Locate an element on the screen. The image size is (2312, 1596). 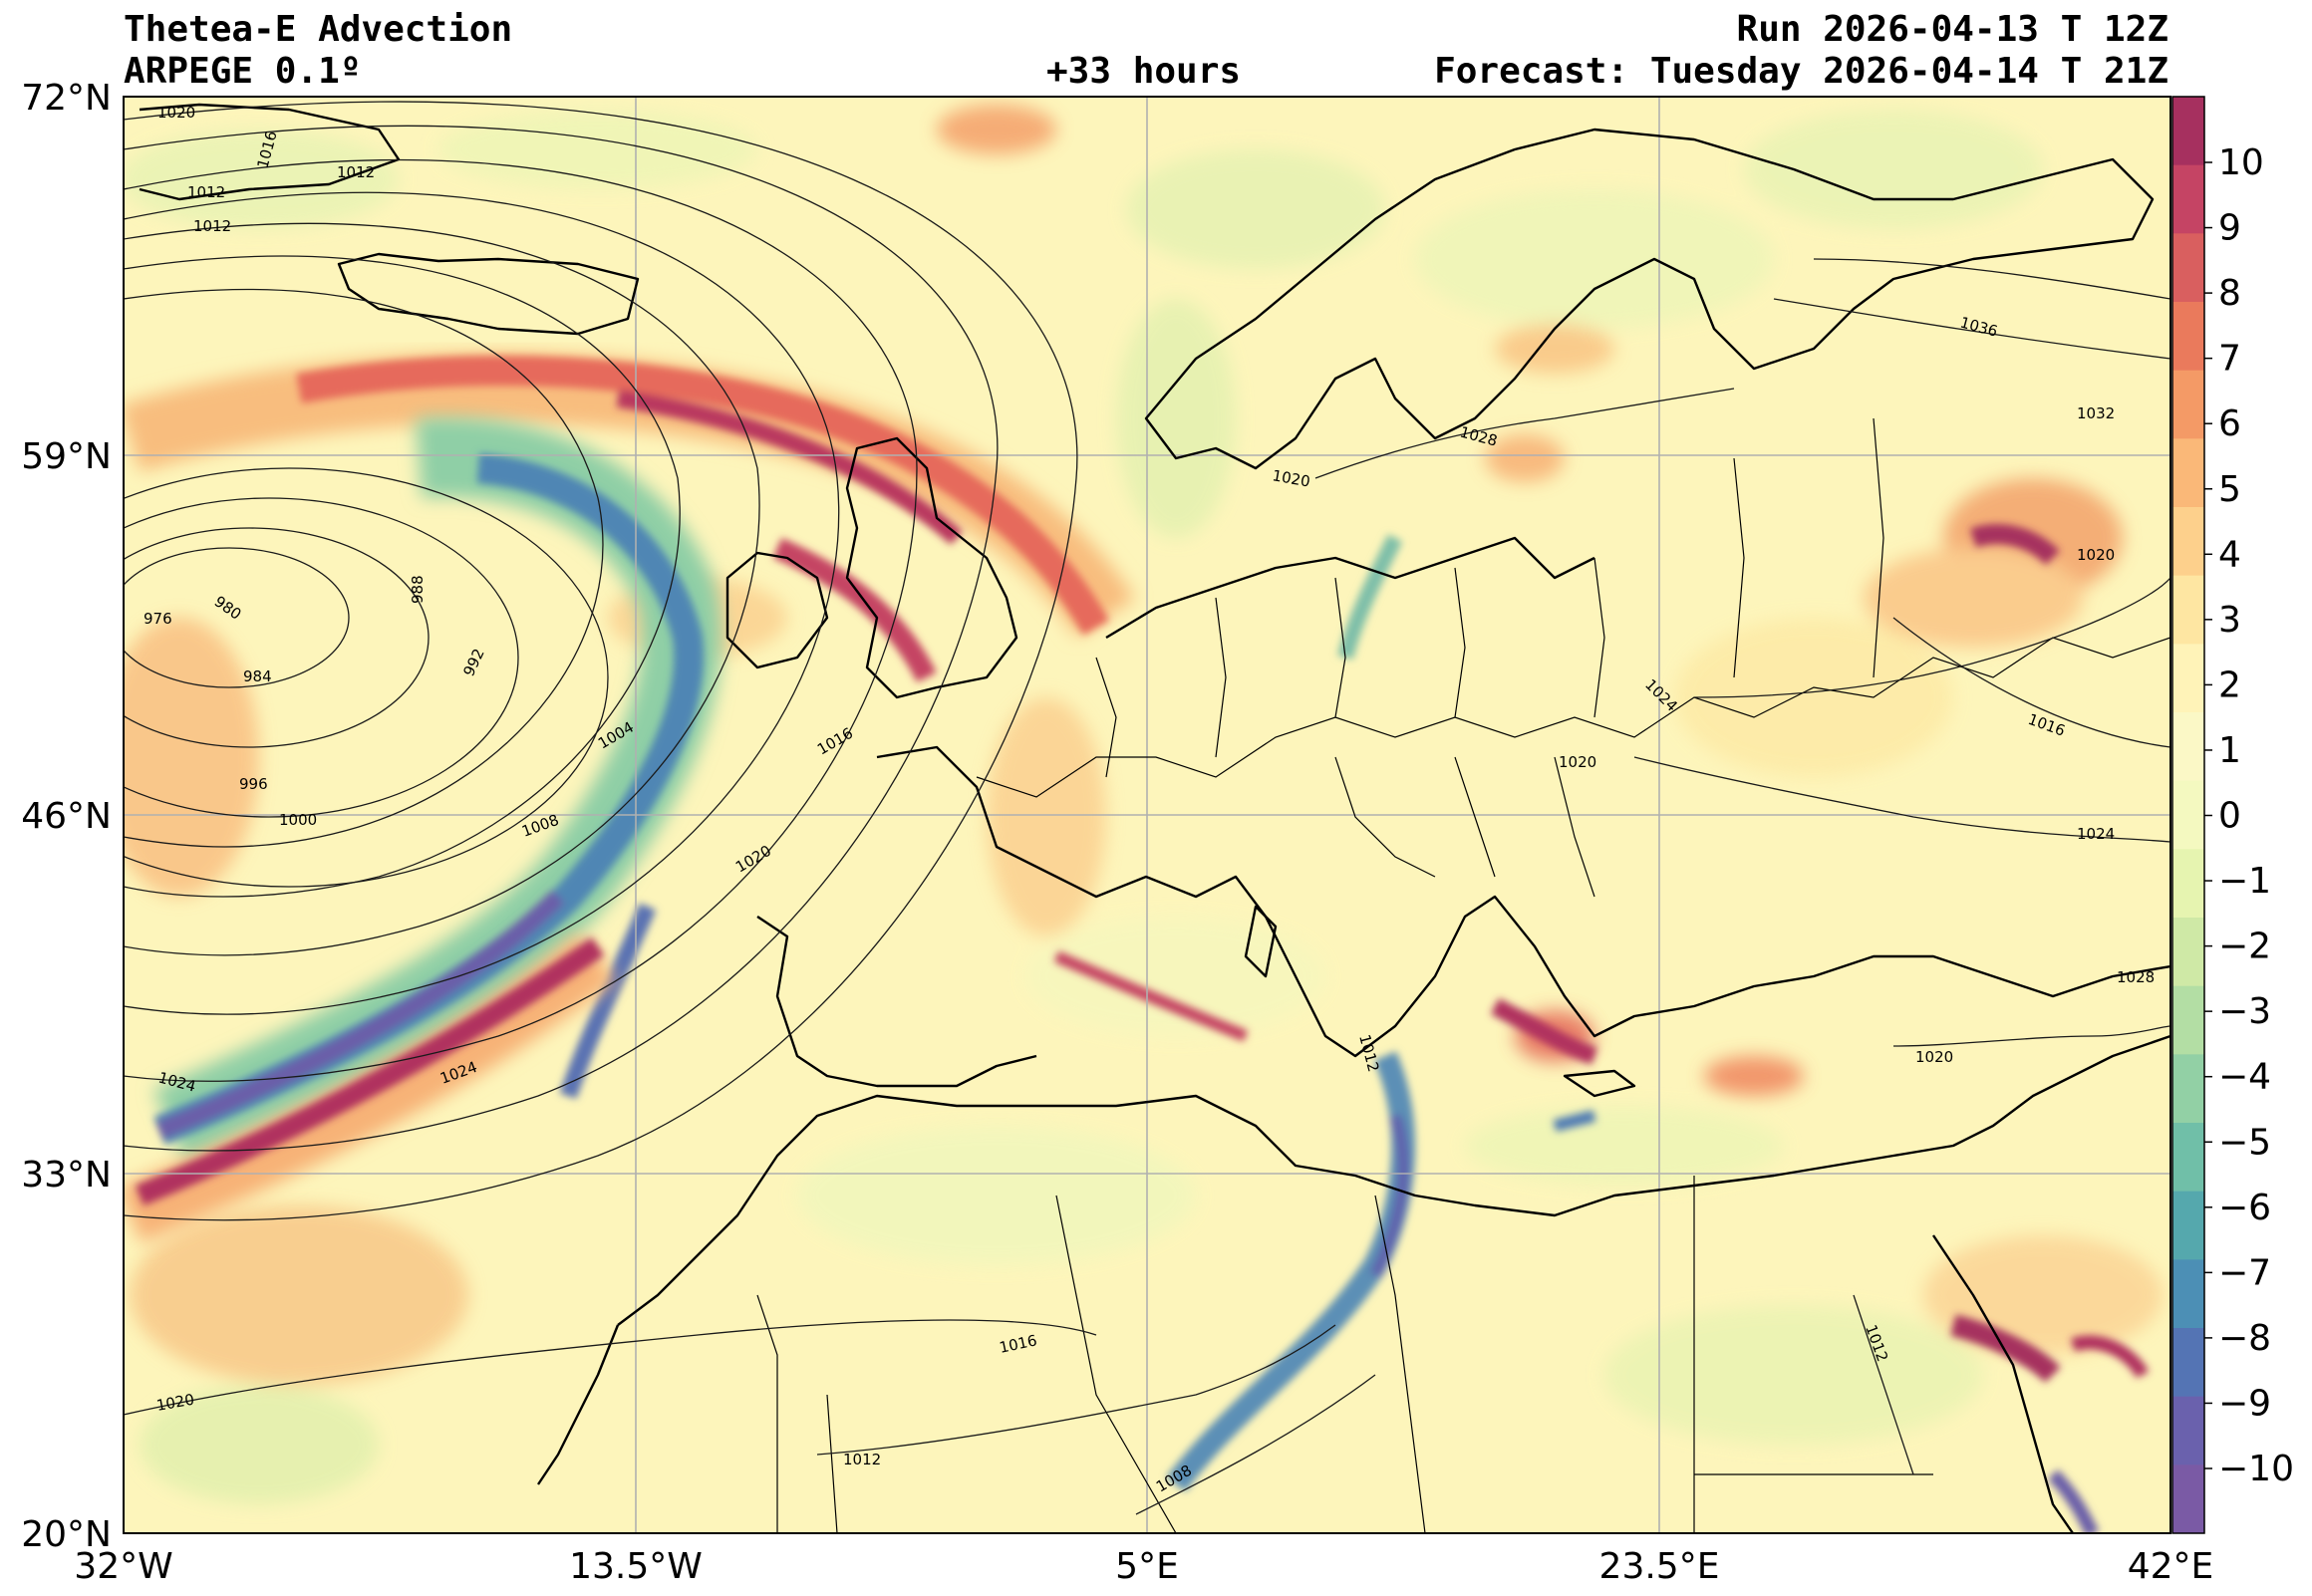
colorbar-tick-label: 10 is located at coordinates (2241, 162).